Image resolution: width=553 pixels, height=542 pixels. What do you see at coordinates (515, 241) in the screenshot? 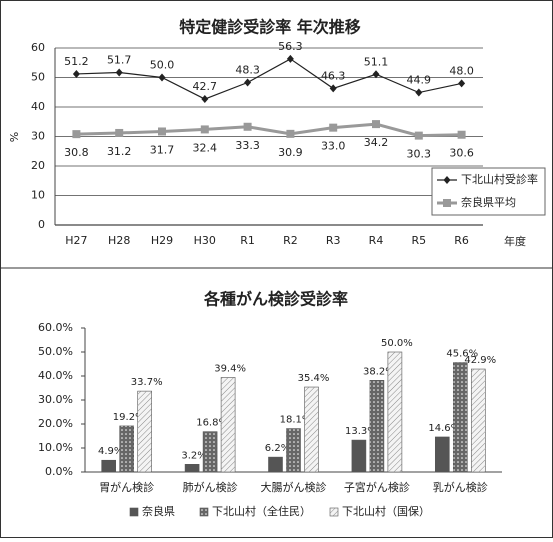
I see `x-axis-label: 年度` at bounding box center [515, 241].